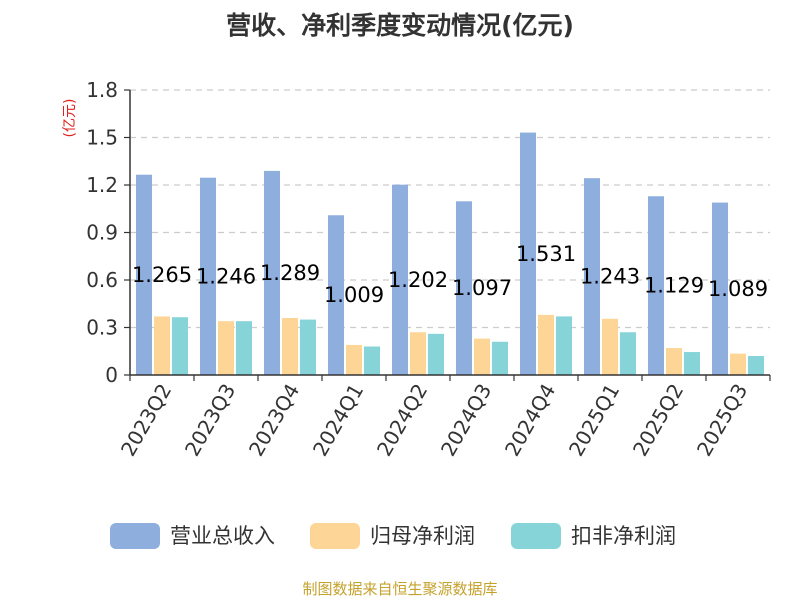 This screenshot has height=600, width=800. I want to click on legend-label: 扣非净利润, so click(623, 536).